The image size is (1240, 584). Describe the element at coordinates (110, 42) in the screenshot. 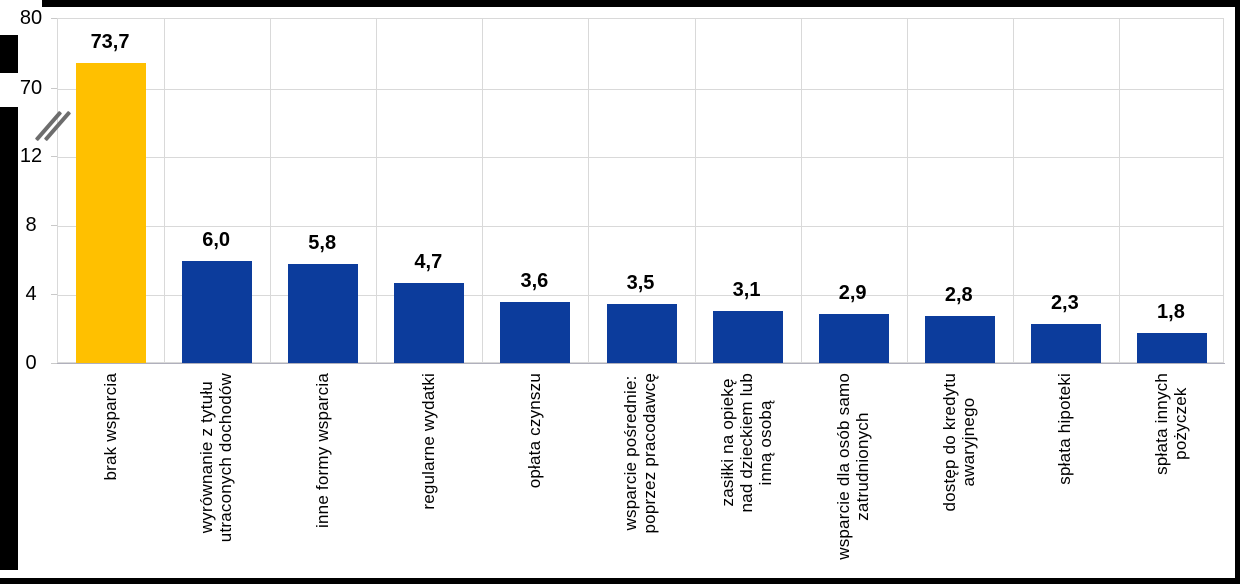

I see `data-label-0: 73,7` at that location.